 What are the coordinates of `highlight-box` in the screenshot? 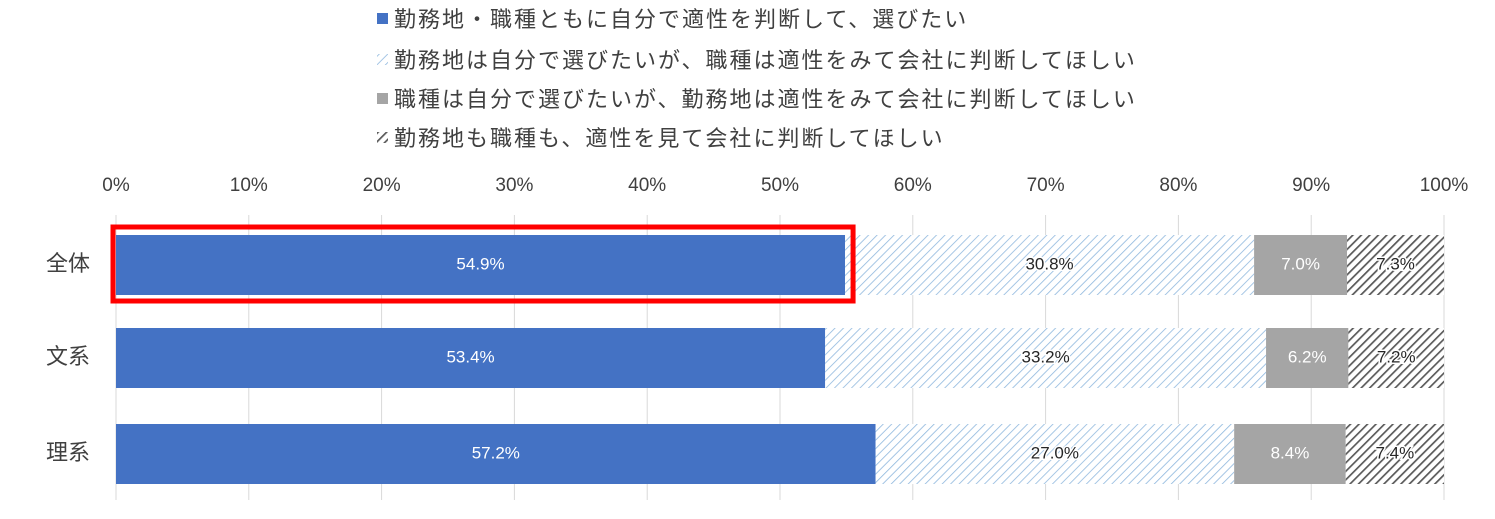 It's located at (483, 264).